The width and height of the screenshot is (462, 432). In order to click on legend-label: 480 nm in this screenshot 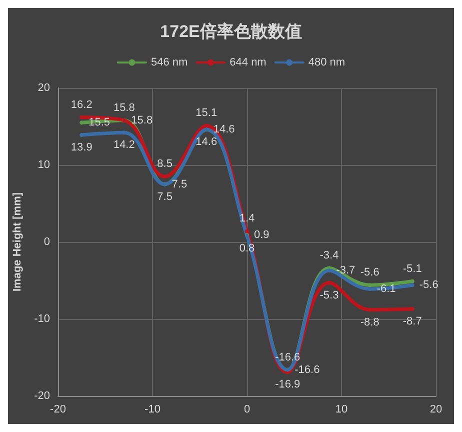, I will do `click(327, 62)`.